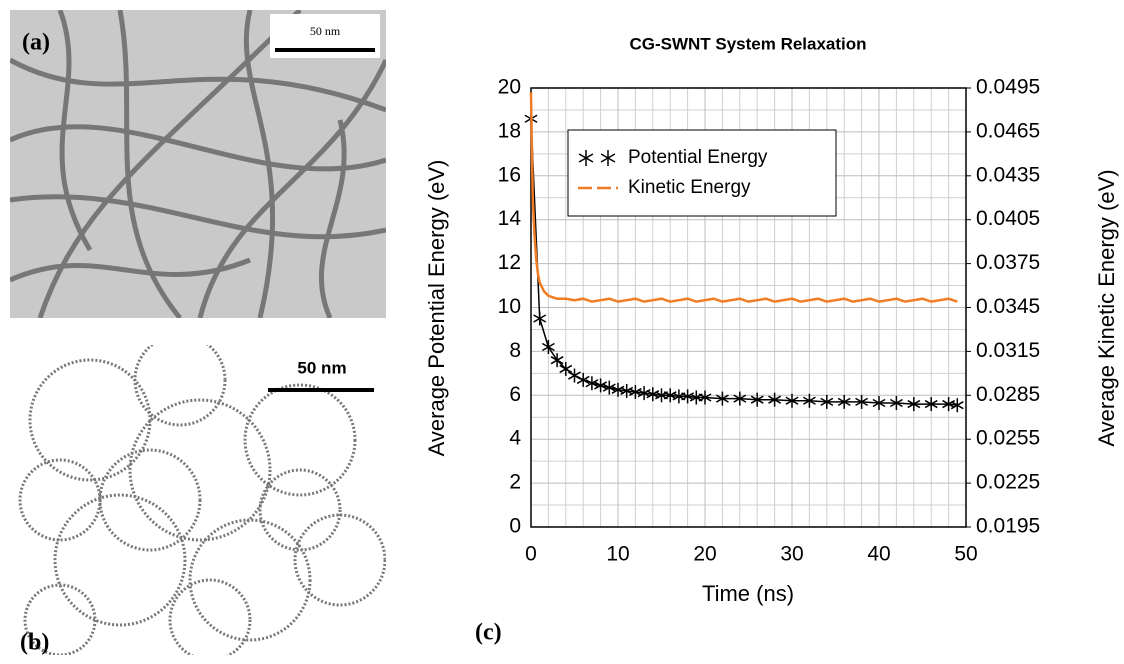  What do you see at coordinates (1008, 174) in the screenshot?
I see `y2-tick-label: 0.0435` at bounding box center [1008, 174].